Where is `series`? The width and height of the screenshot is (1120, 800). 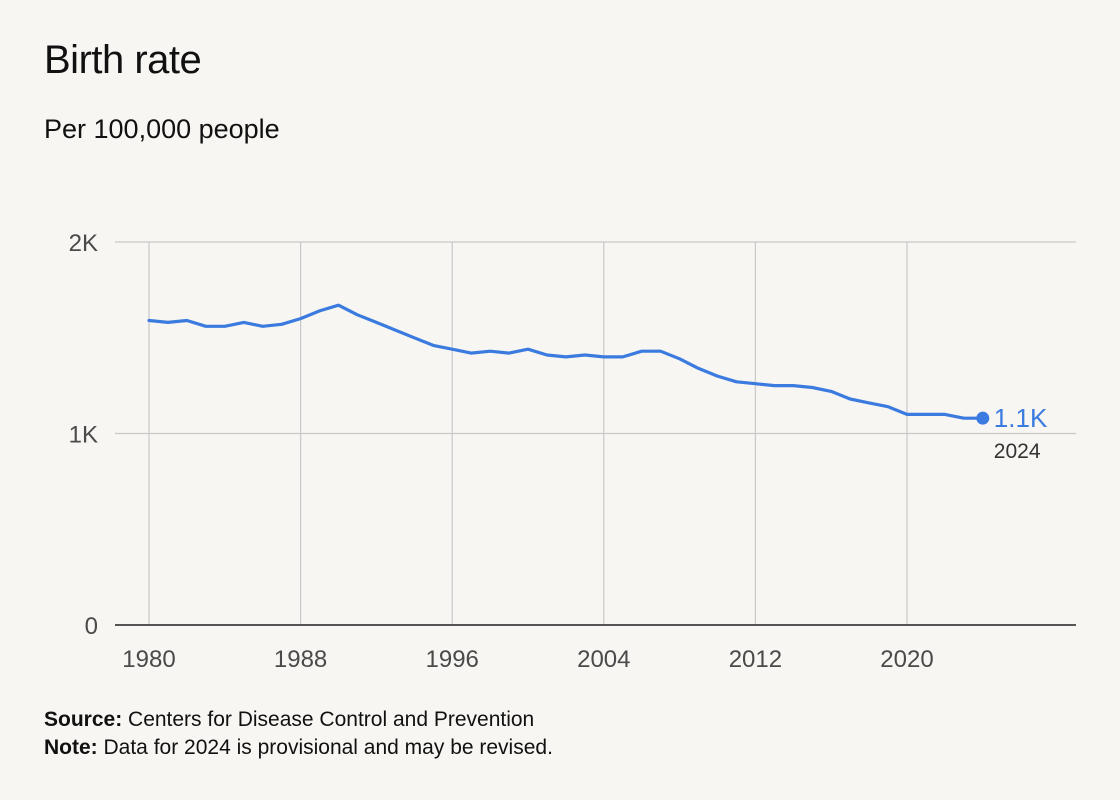
series is located at coordinates (568, 364).